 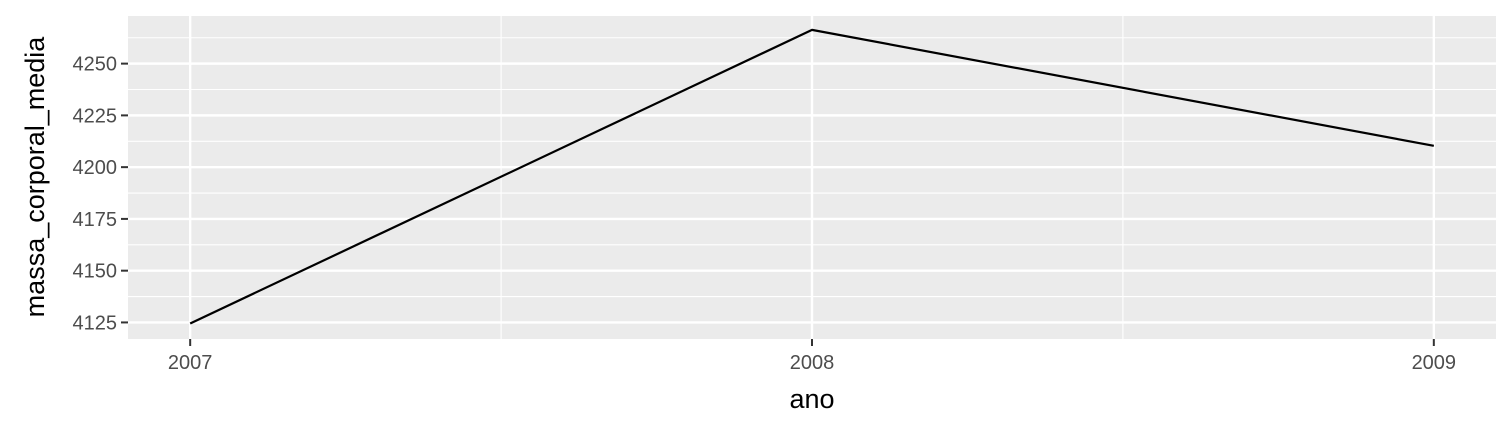 What do you see at coordinates (95, 272) in the screenshot?
I see `y-tick-label: 4150` at bounding box center [95, 272].